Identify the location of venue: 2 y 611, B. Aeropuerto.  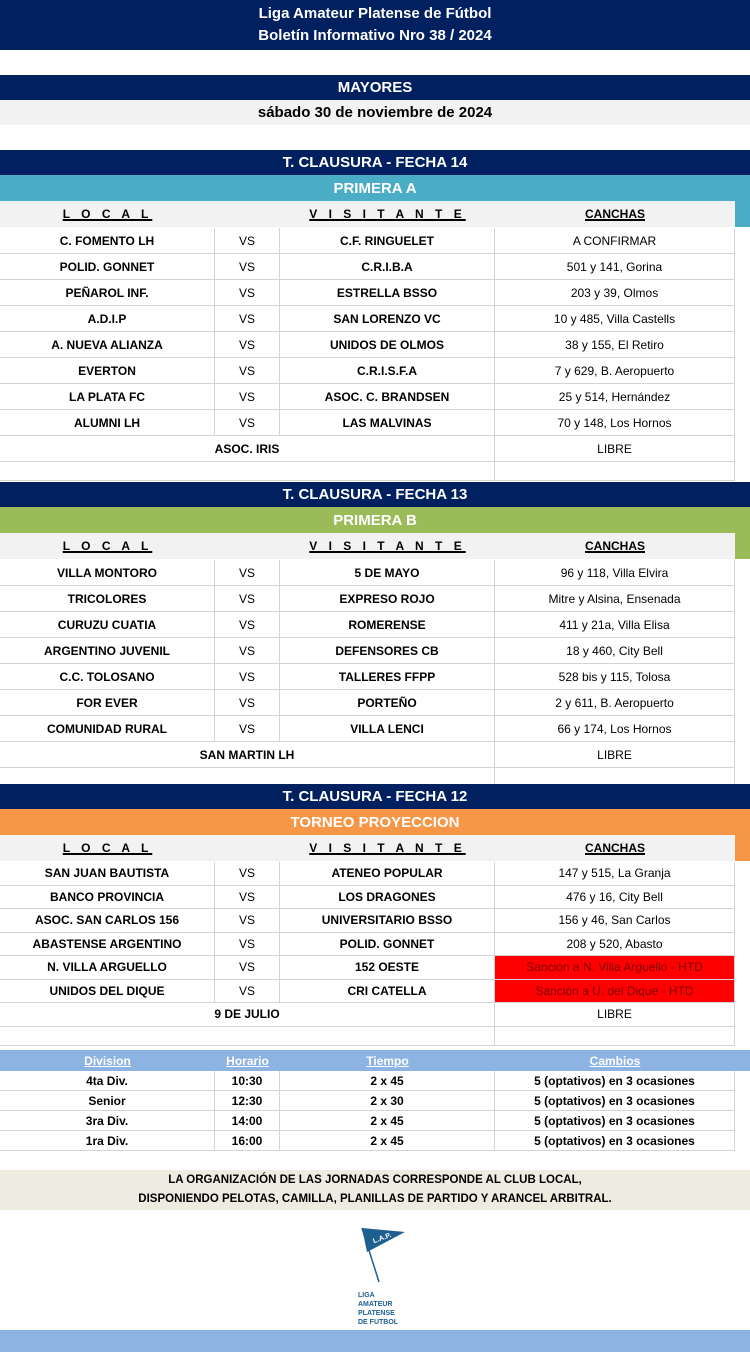
(615, 703).